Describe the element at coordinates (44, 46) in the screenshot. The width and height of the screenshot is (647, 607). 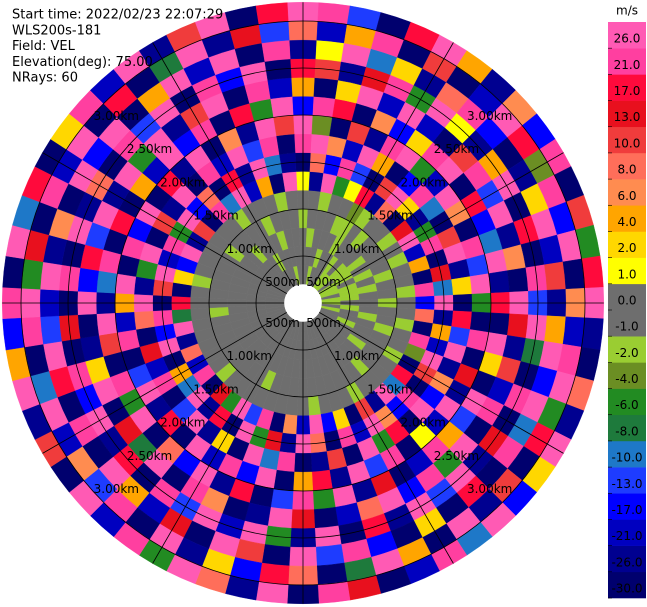
I see `info-line: Field: VEL` at that location.